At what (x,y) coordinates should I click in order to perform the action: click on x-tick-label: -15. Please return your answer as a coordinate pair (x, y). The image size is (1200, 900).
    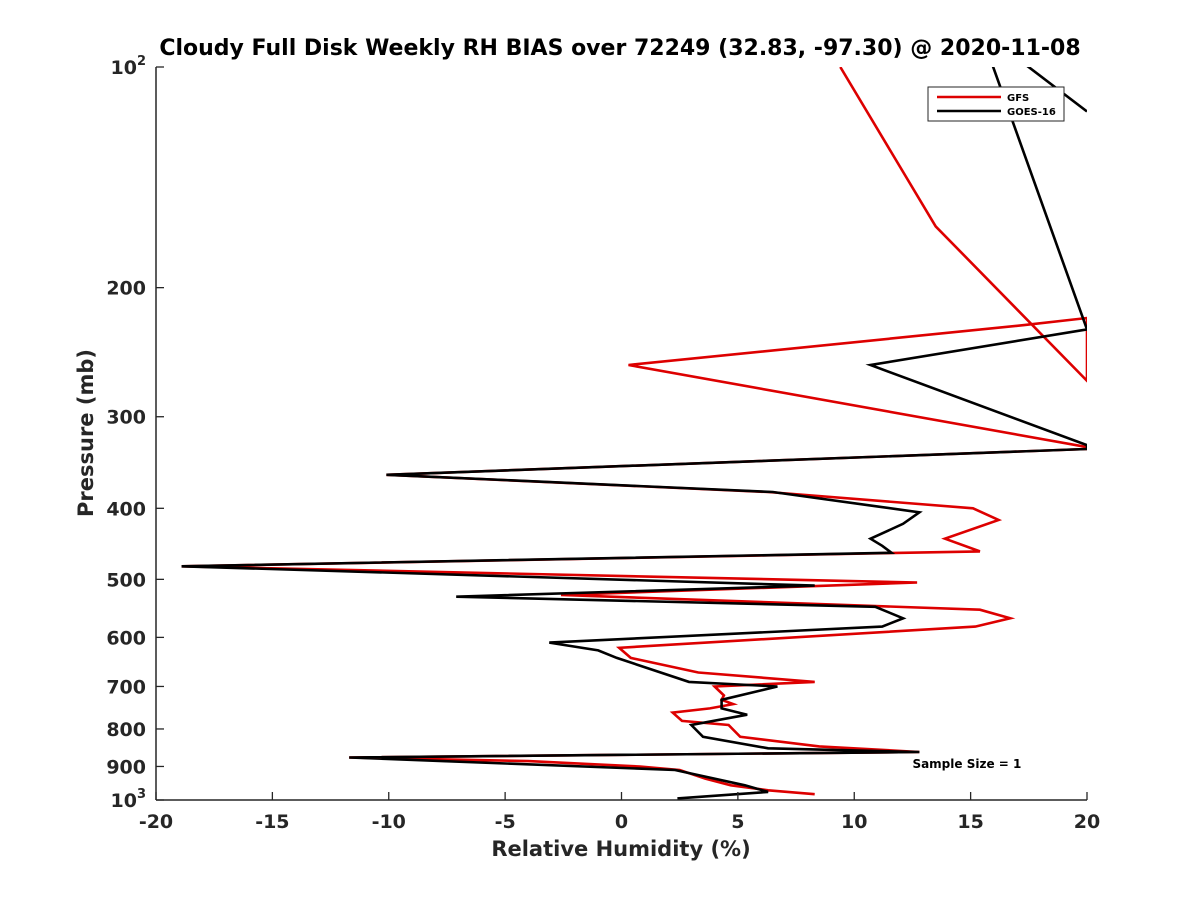
    Looking at the image, I should click on (272, 822).